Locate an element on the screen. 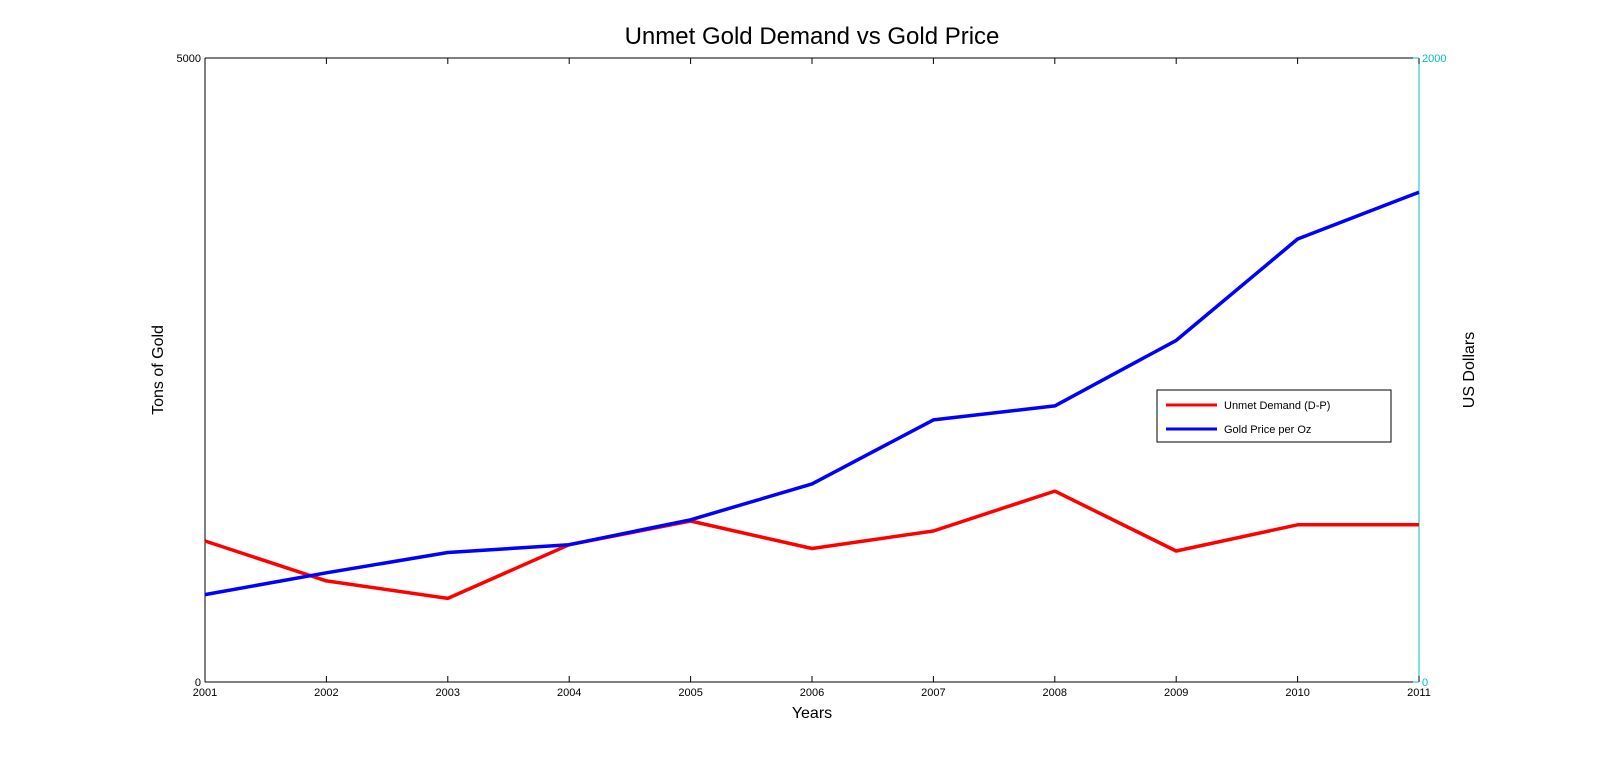  x-tick-label: 2001 is located at coordinates (205, 693).